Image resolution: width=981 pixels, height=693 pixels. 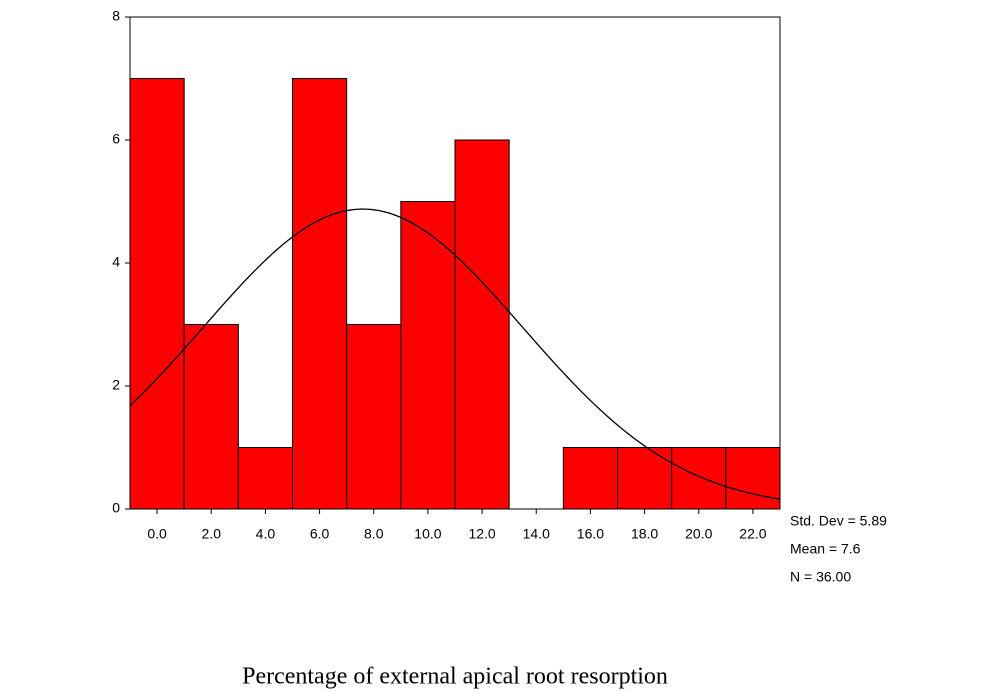 What do you see at coordinates (320, 534) in the screenshot?
I see `x-tick-label: 6.0` at bounding box center [320, 534].